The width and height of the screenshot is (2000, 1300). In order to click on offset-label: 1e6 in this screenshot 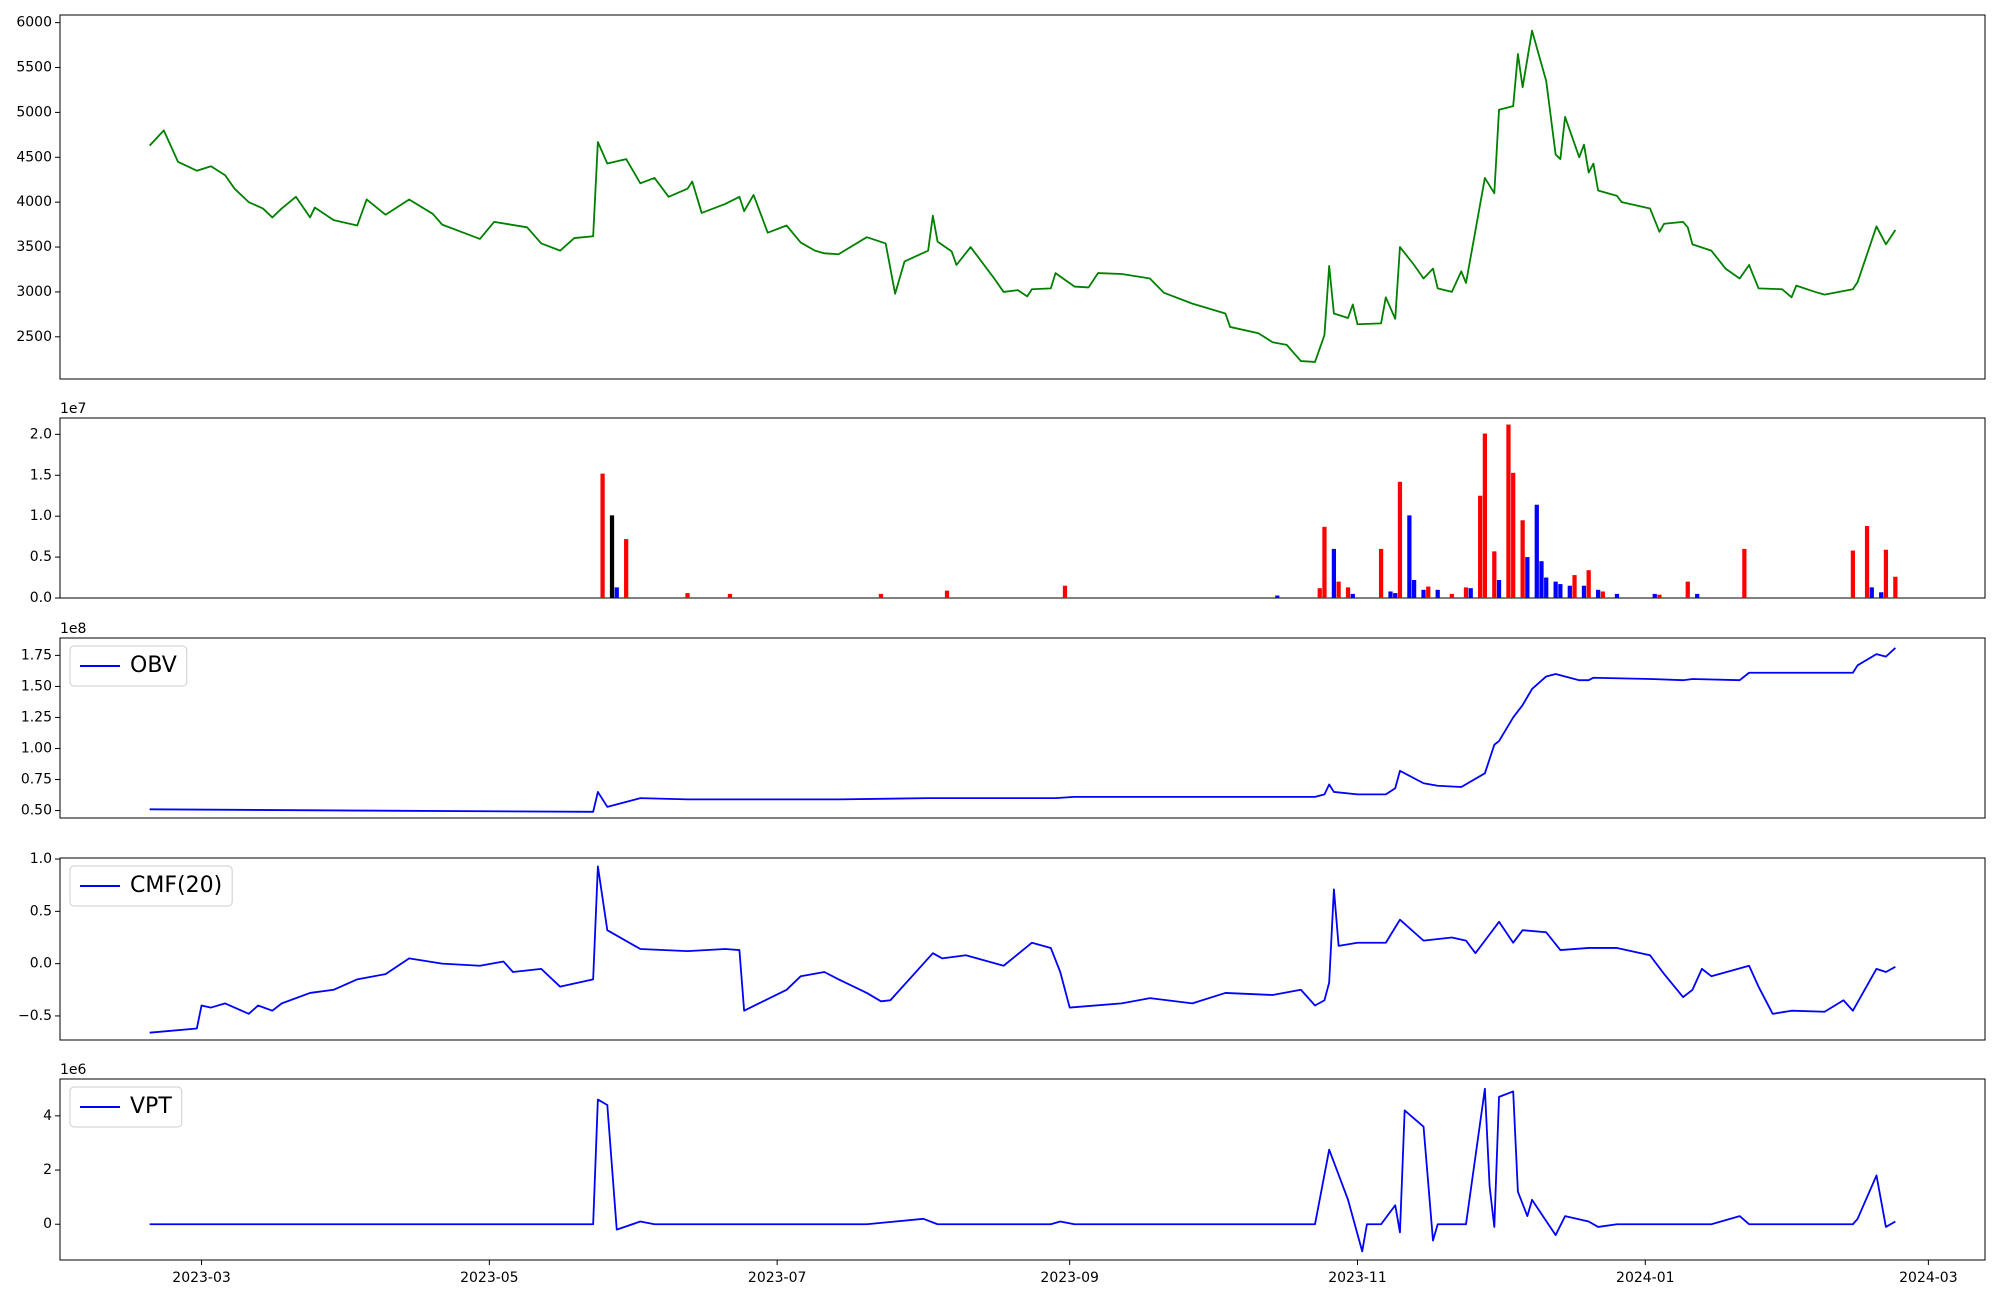, I will do `click(73, 1070)`.